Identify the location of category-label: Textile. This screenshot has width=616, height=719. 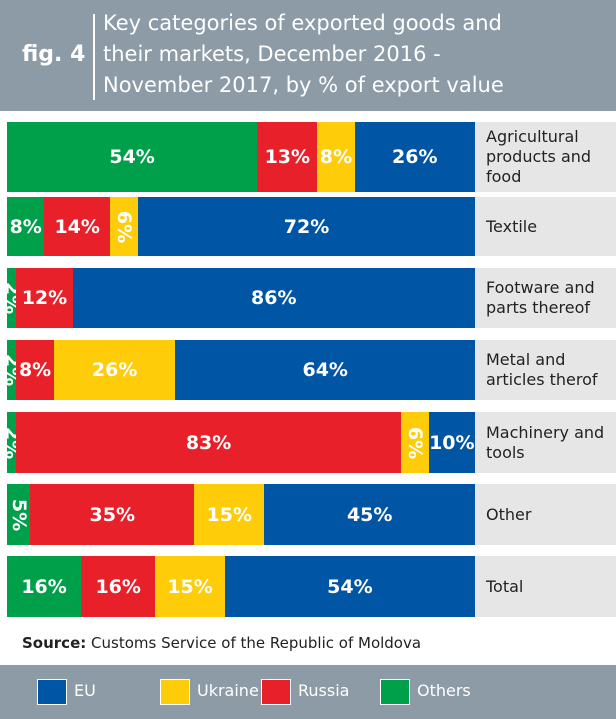
(545, 226).